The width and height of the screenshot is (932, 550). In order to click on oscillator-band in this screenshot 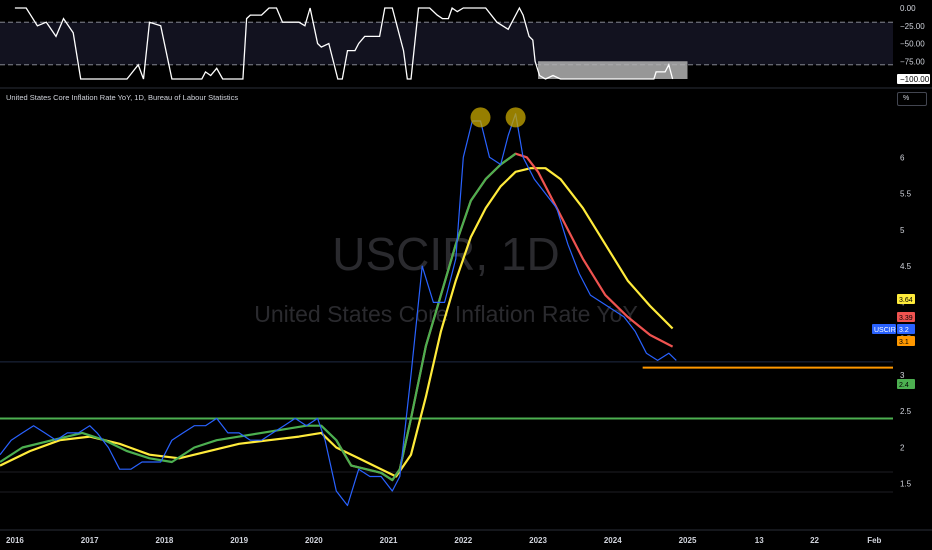, I will do `click(446, 43)`.